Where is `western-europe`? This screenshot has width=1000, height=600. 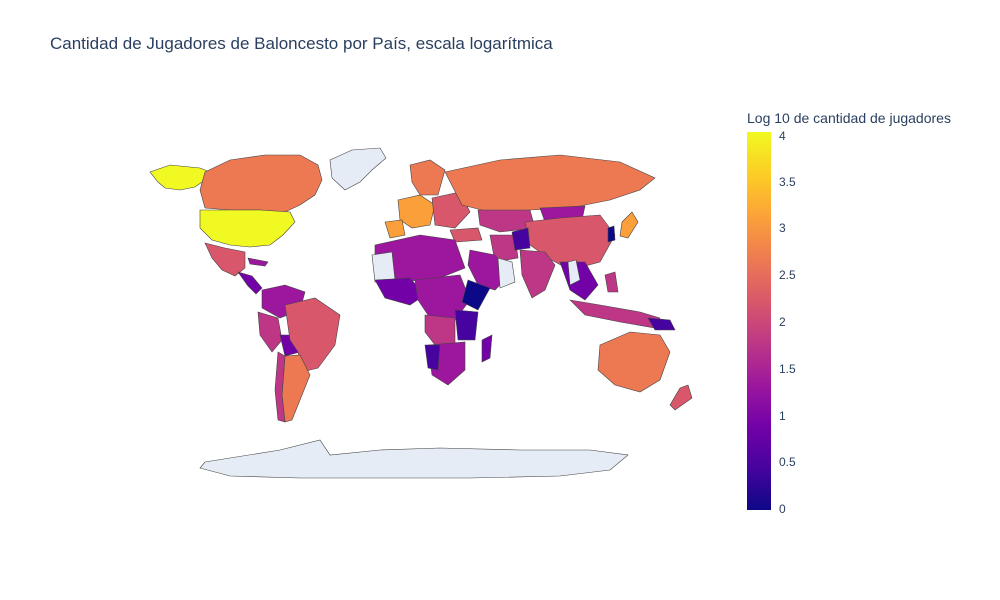
western-europe is located at coordinates (416, 211).